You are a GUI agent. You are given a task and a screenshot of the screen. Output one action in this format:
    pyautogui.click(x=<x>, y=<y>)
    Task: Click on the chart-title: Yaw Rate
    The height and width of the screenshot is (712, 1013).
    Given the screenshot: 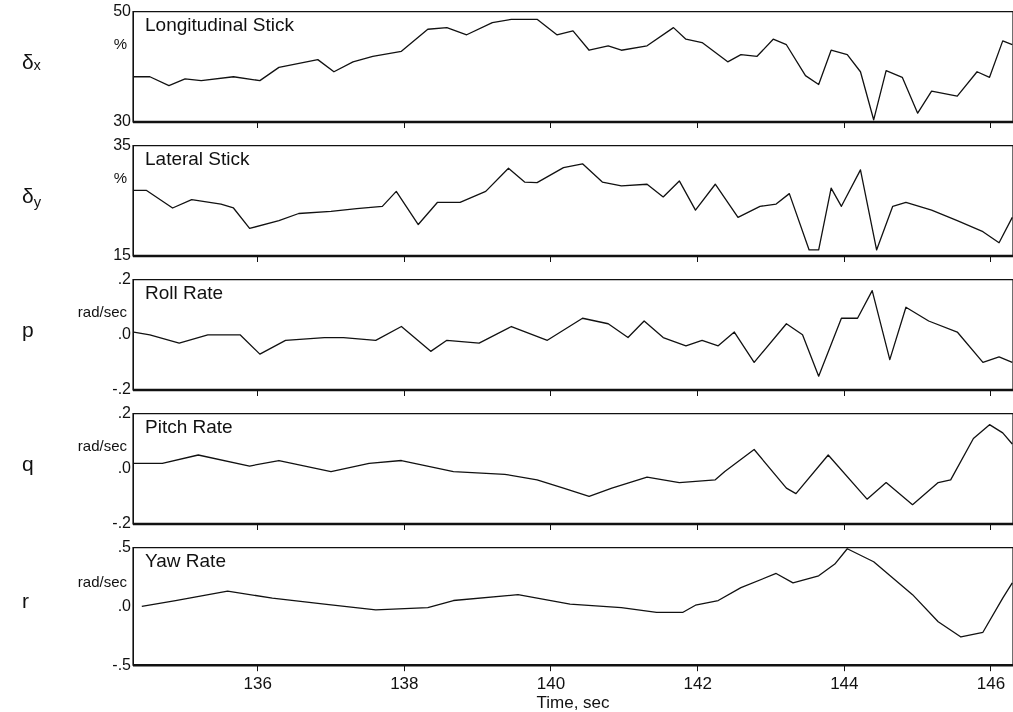 What is the action you would take?
    pyautogui.click(x=185, y=561)
    